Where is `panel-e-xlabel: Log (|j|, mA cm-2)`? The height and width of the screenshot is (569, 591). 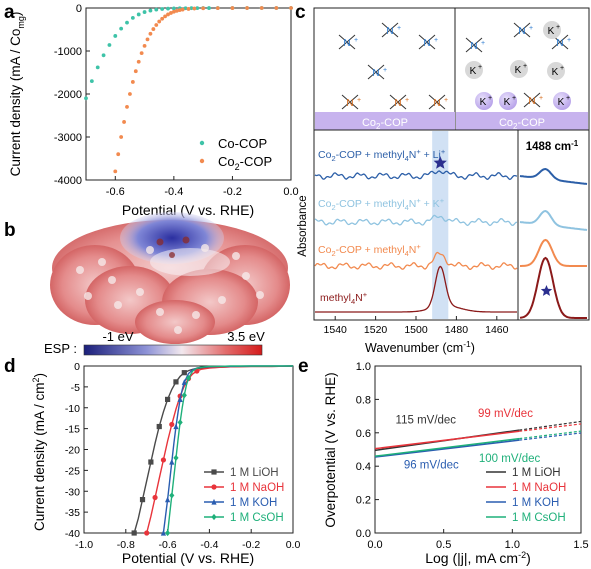
panel-e-xlabel: Log (|j|, mA cm-2) is located at coordinates (478, 558).